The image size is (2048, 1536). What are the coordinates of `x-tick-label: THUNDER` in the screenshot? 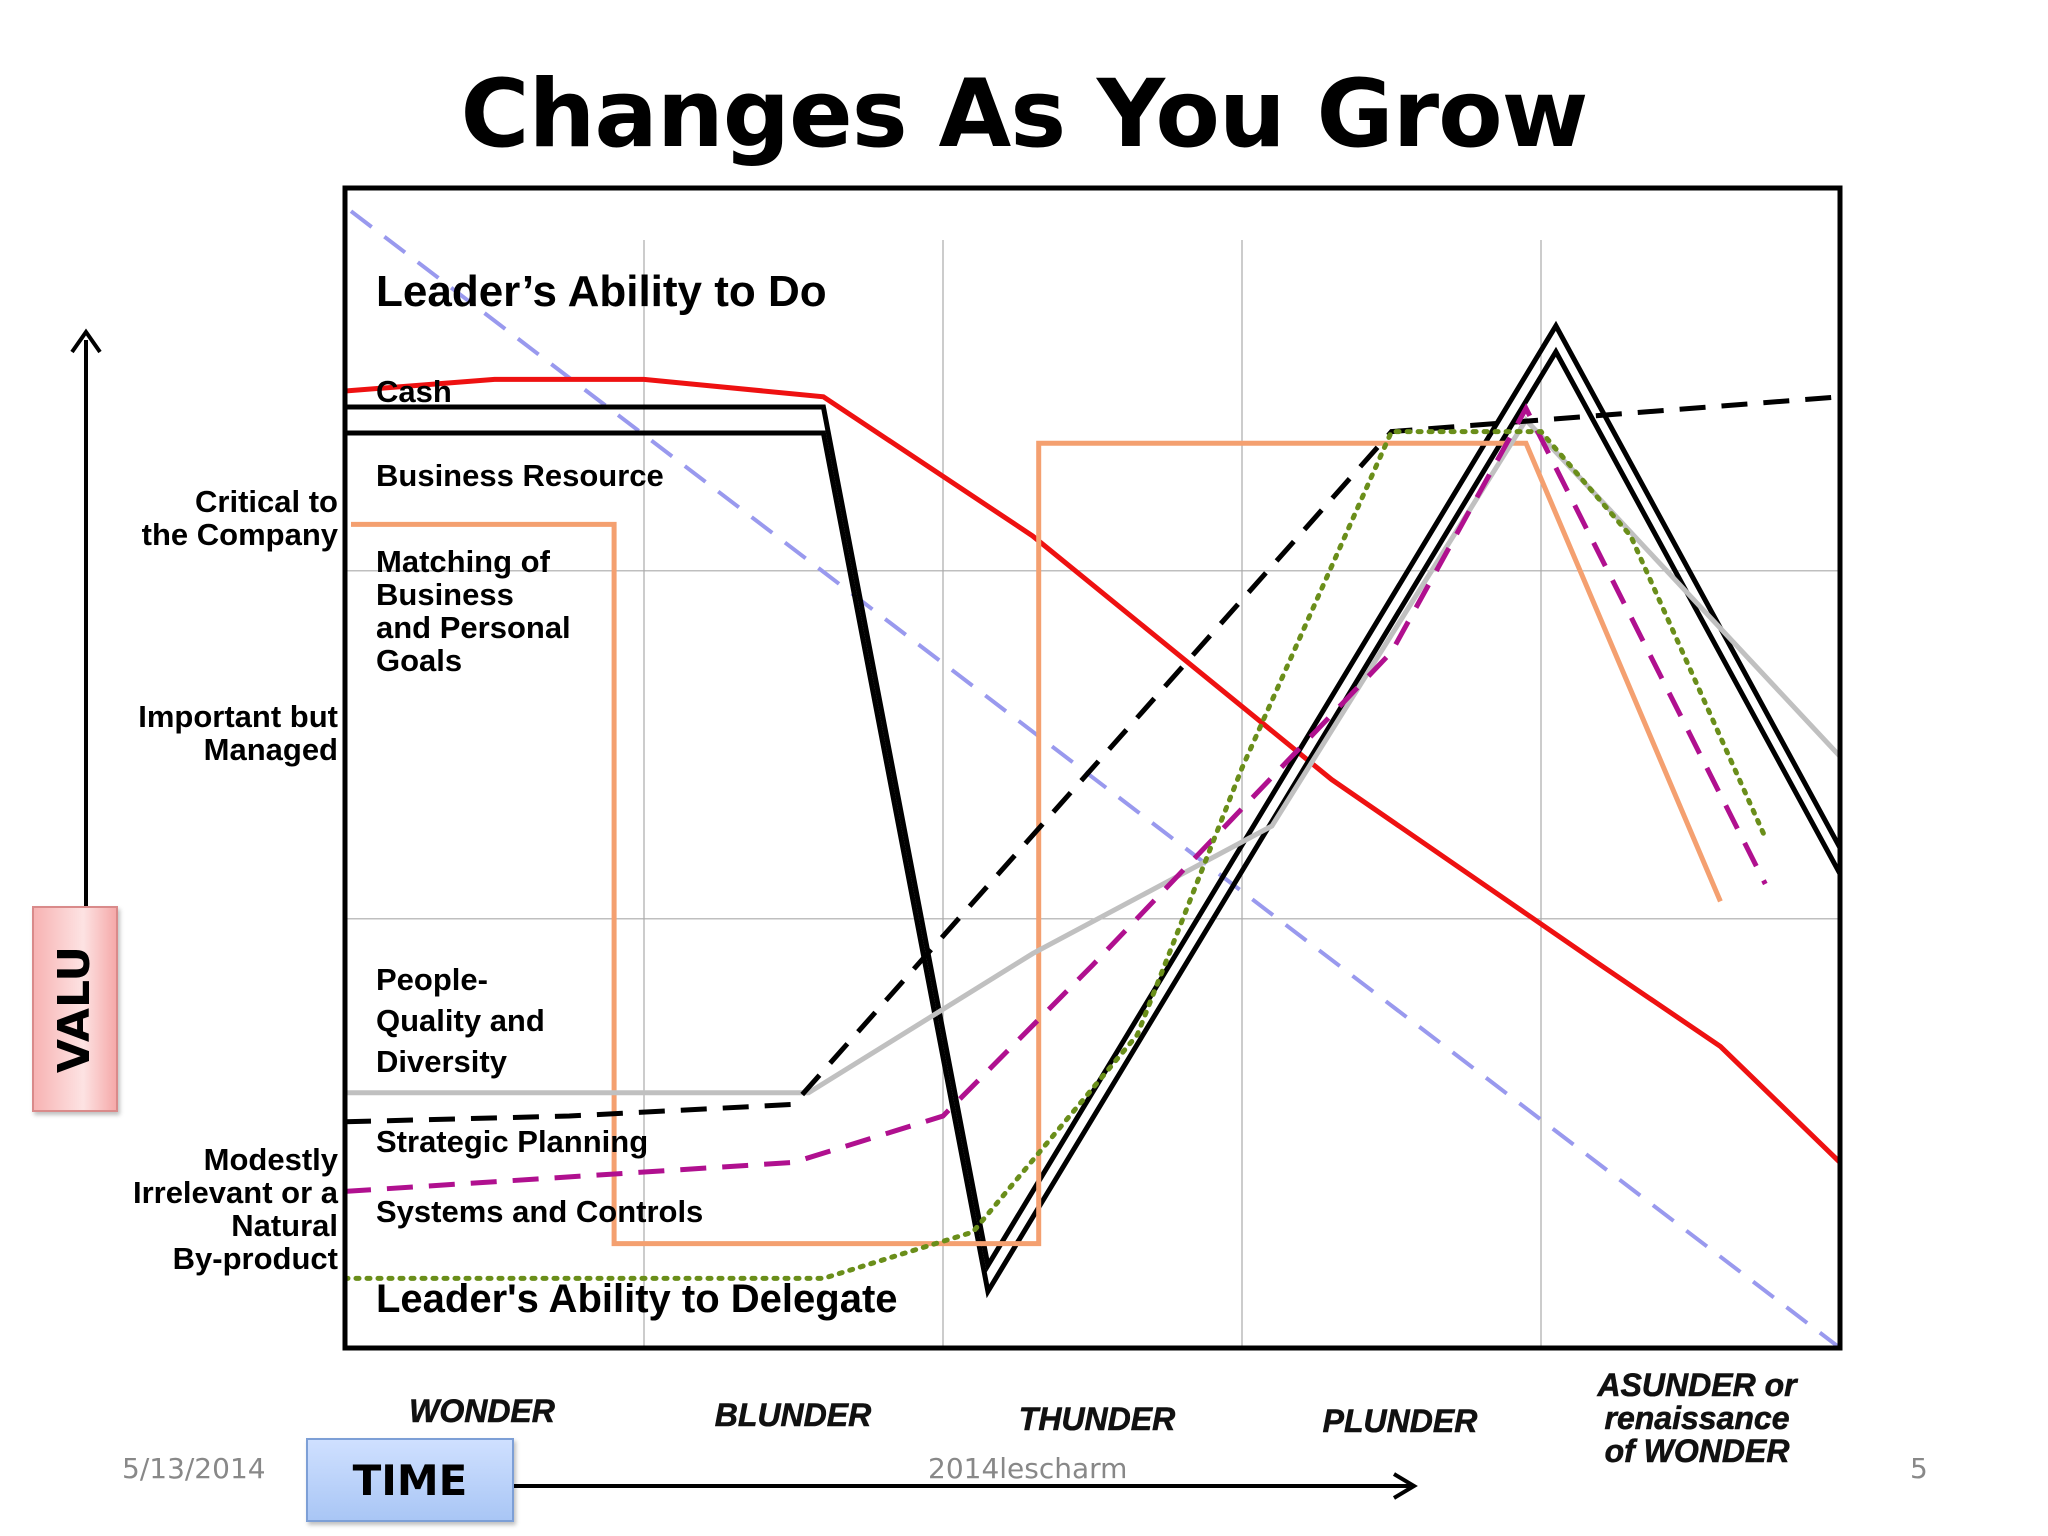 It's located at (1097, 1419).